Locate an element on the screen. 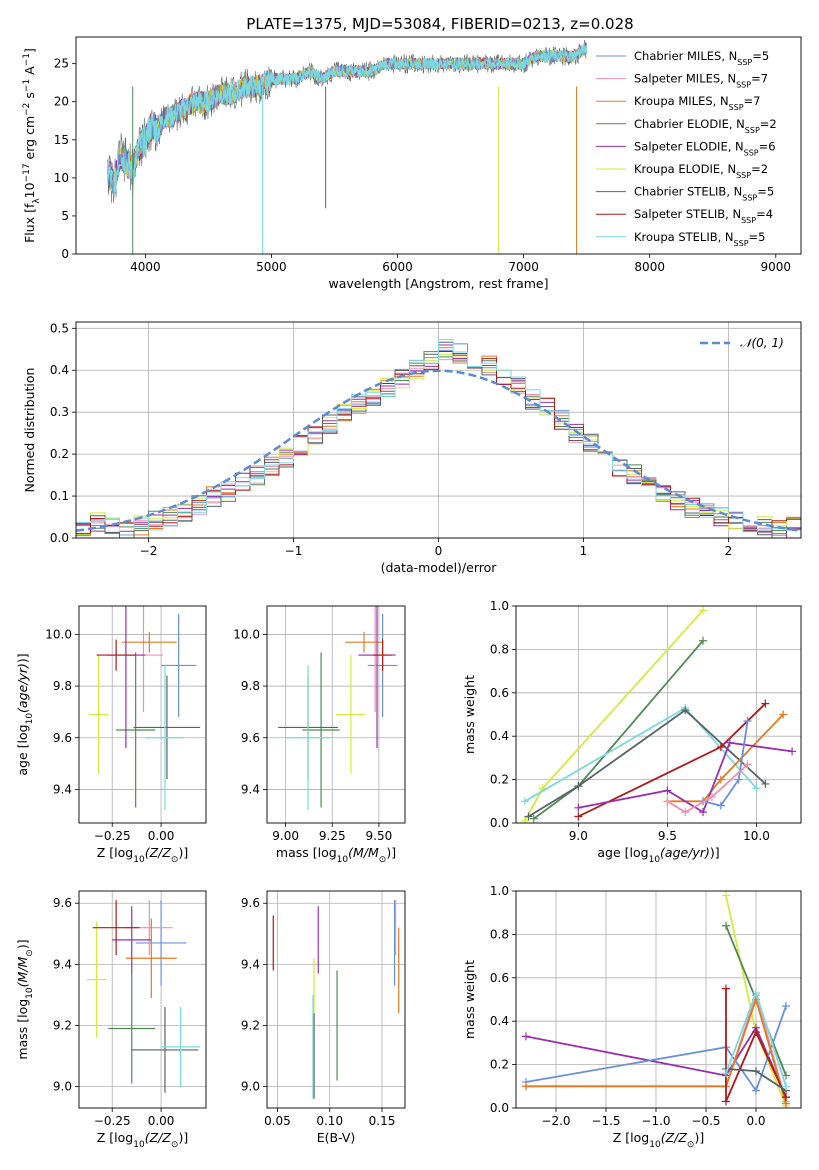 The width and height of the screenshot is (819, 1170). y-tick-label: 9.8 is located at coordinates (250, 686).